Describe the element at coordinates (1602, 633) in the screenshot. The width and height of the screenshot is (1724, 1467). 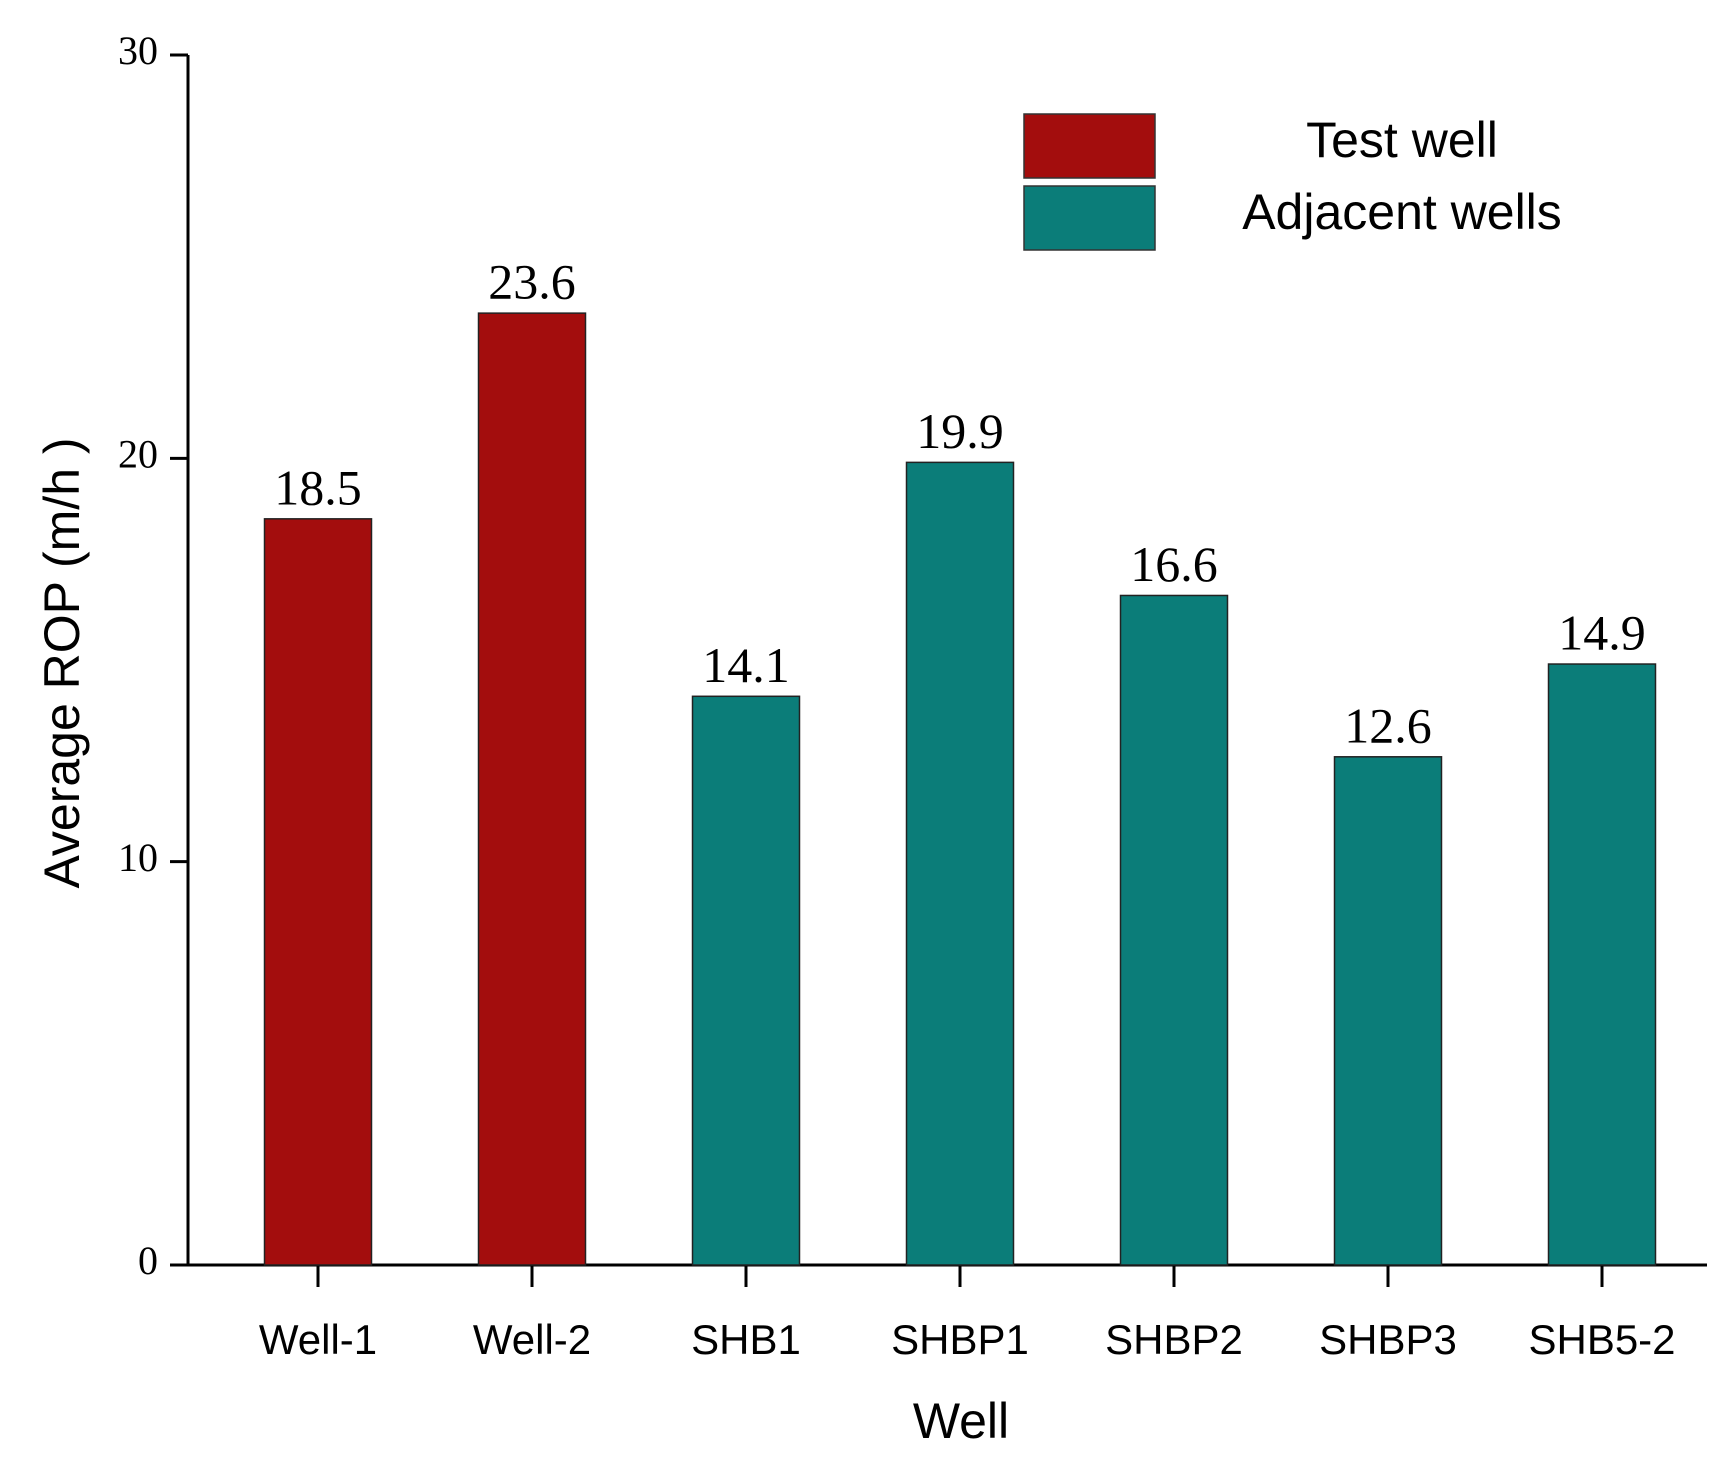
I see `data-label: 14.9` at that location.